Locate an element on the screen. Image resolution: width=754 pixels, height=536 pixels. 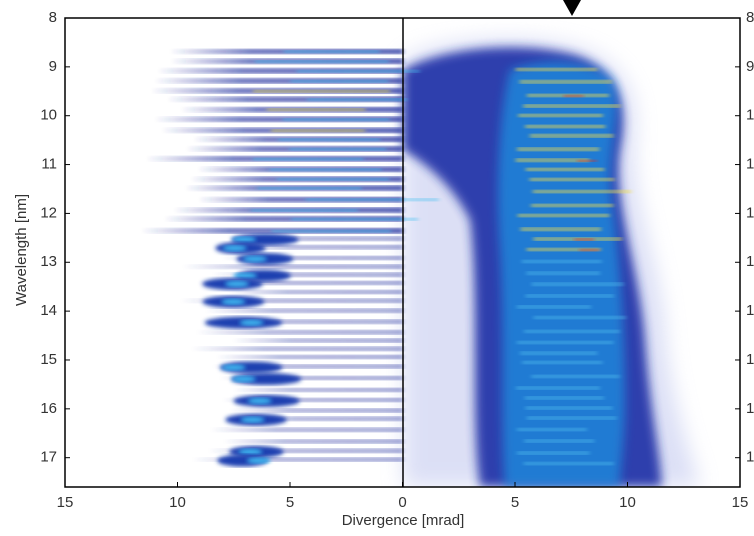
marker-arrow is located at coordinates (572, 8).